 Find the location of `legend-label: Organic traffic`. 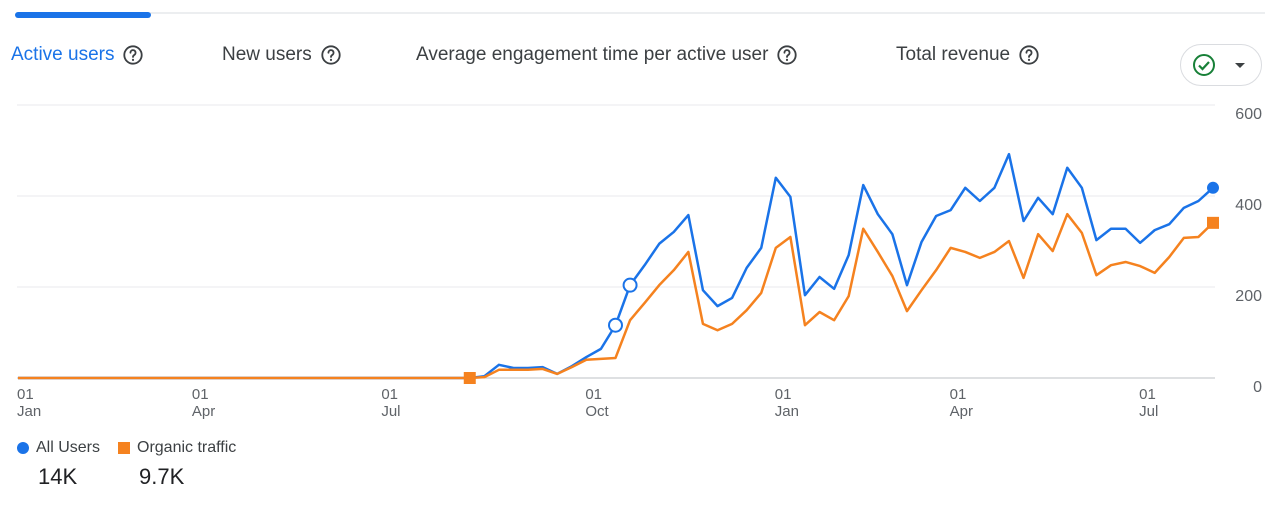

legend-label: Organic traffic is located at coordinates (187, 447).